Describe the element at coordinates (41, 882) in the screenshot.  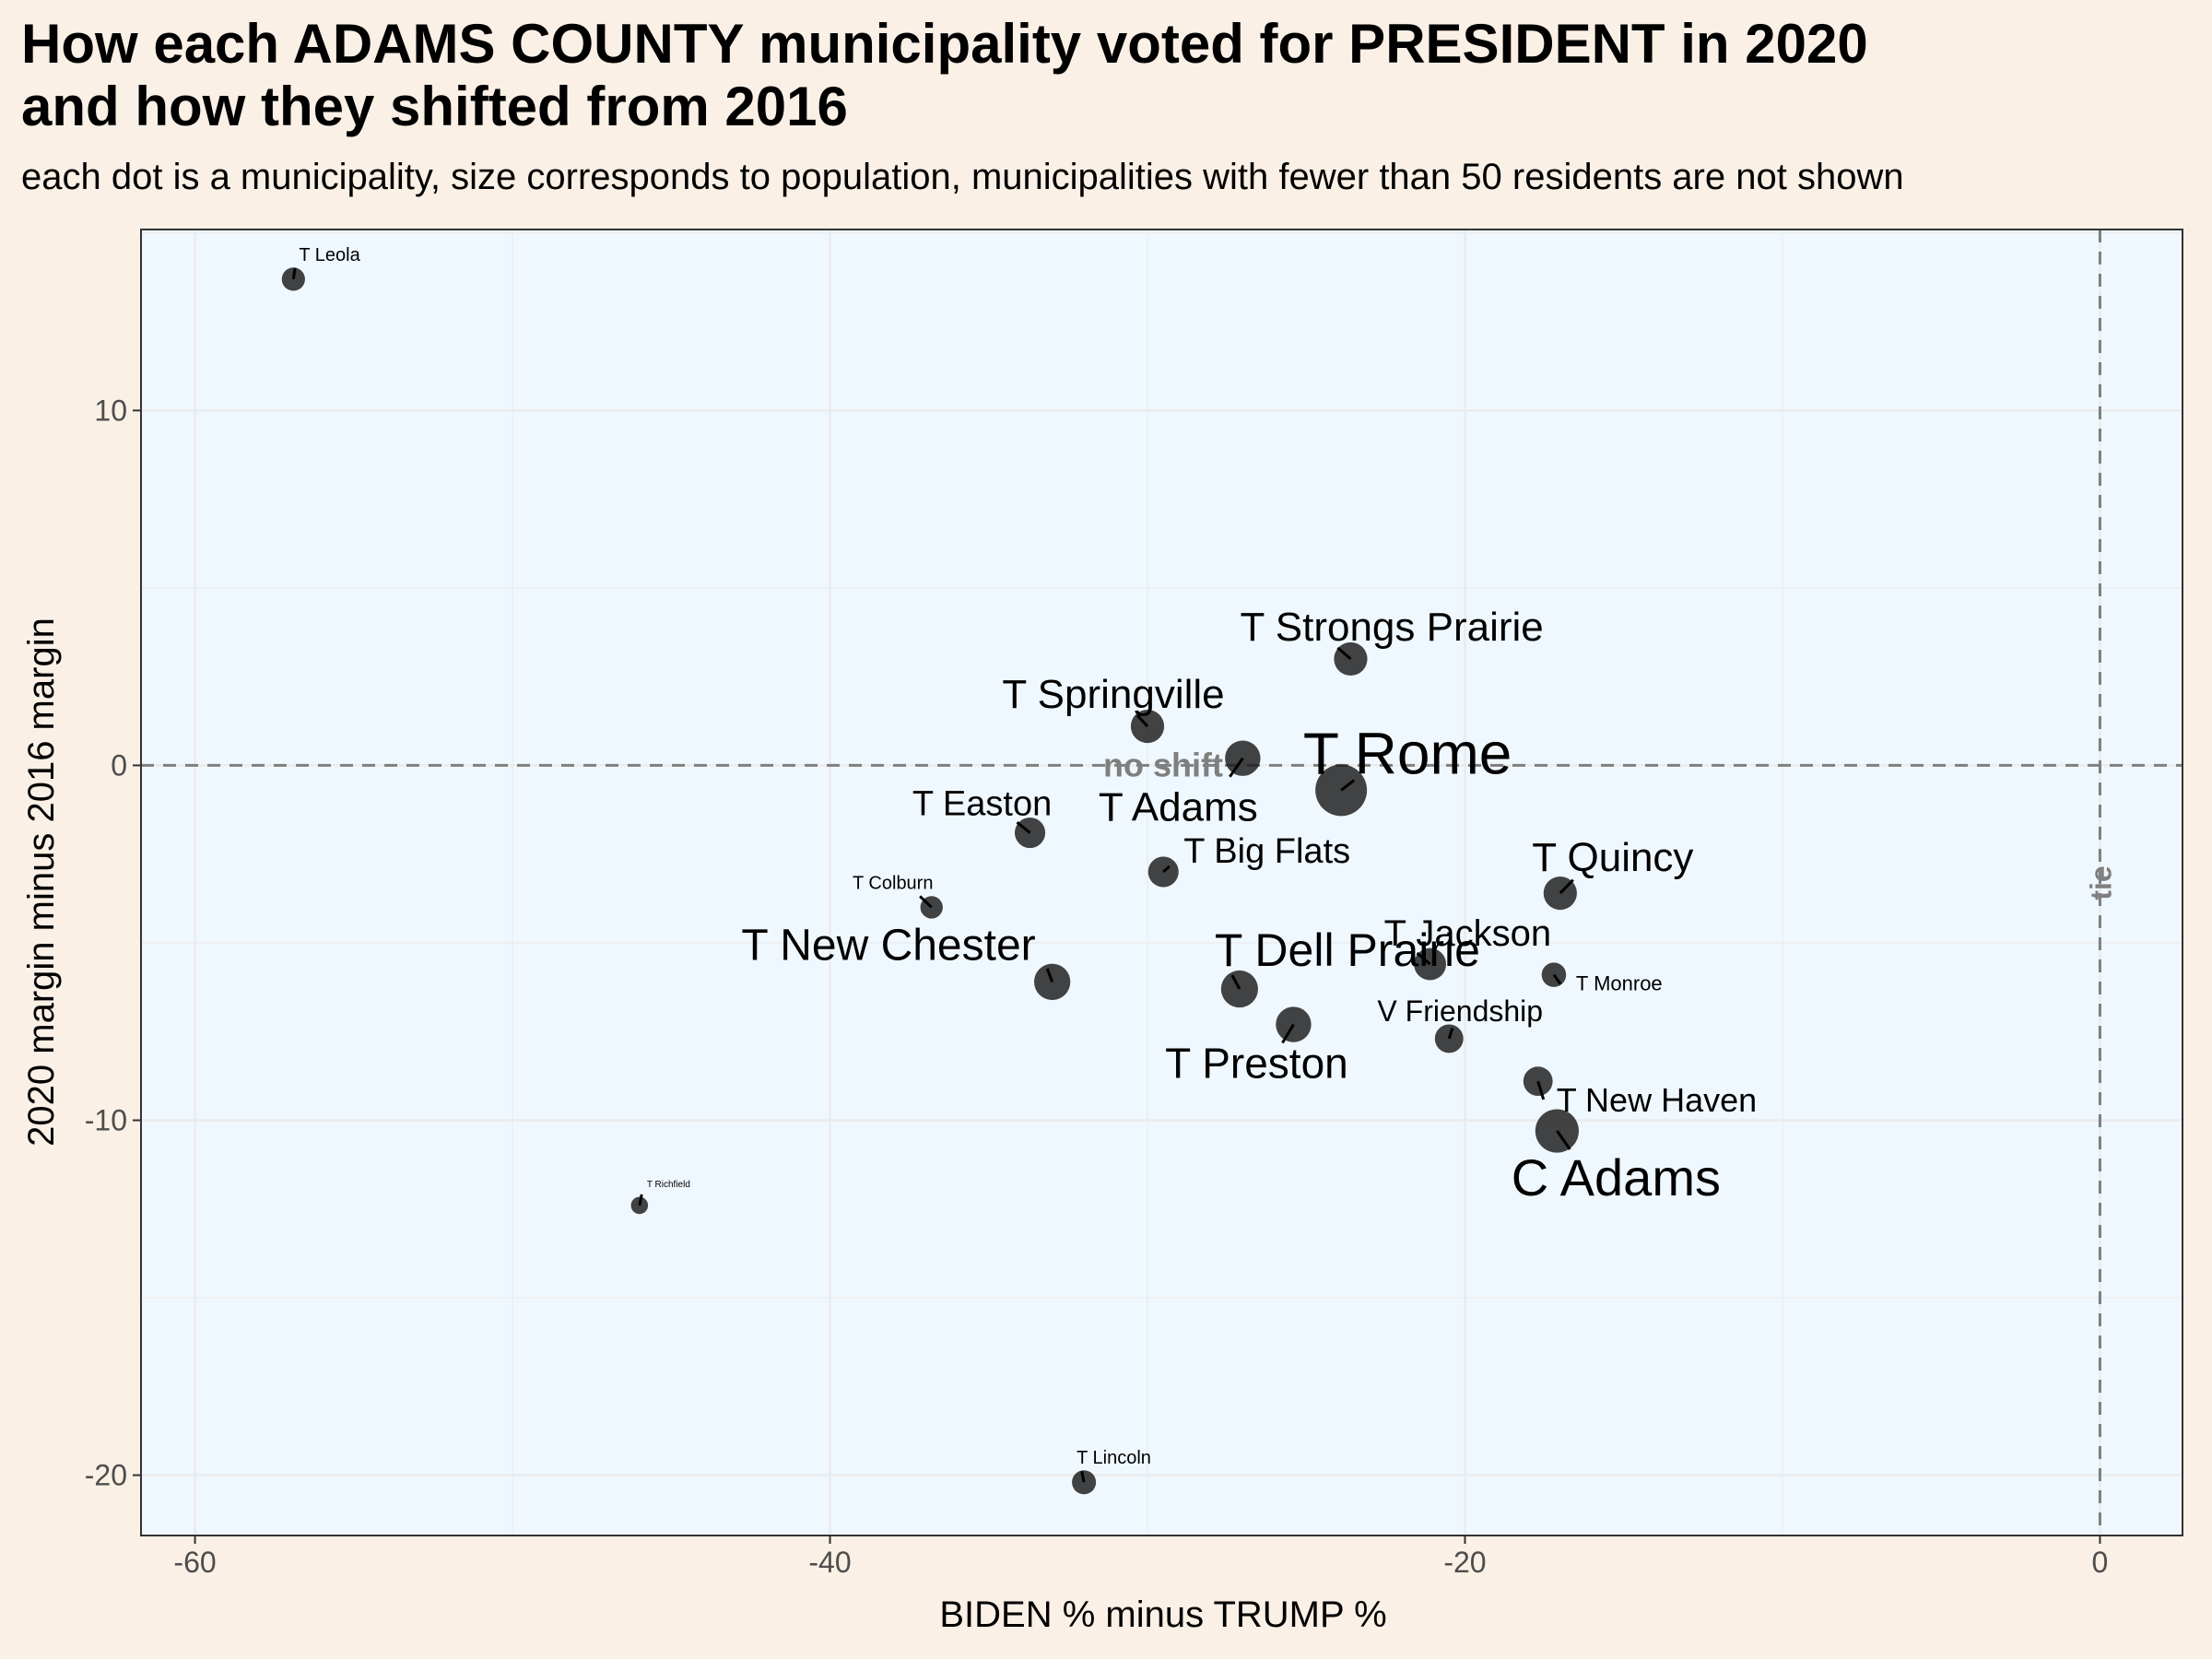
I see `y-axis-title: 2020 margin minus 2016 margin` at that location.